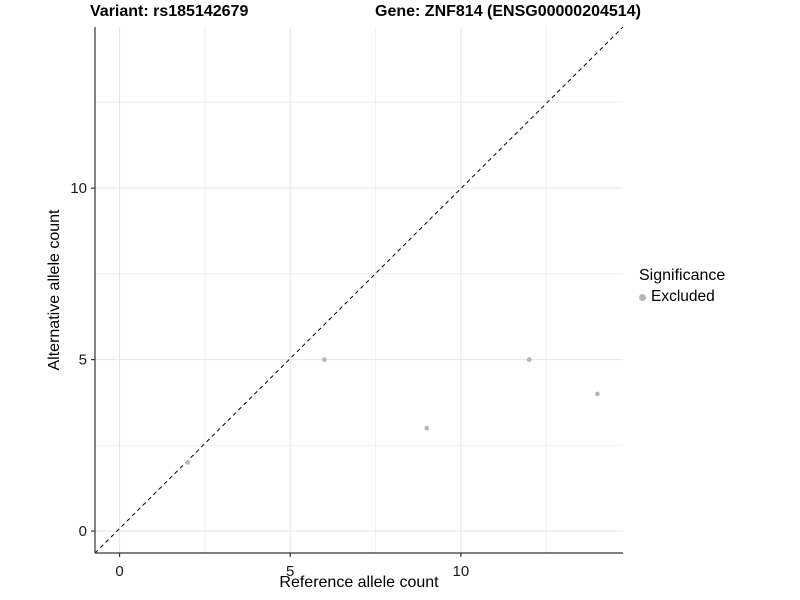  I want to click on legend-item-label: Excluded, so click(683, 296).